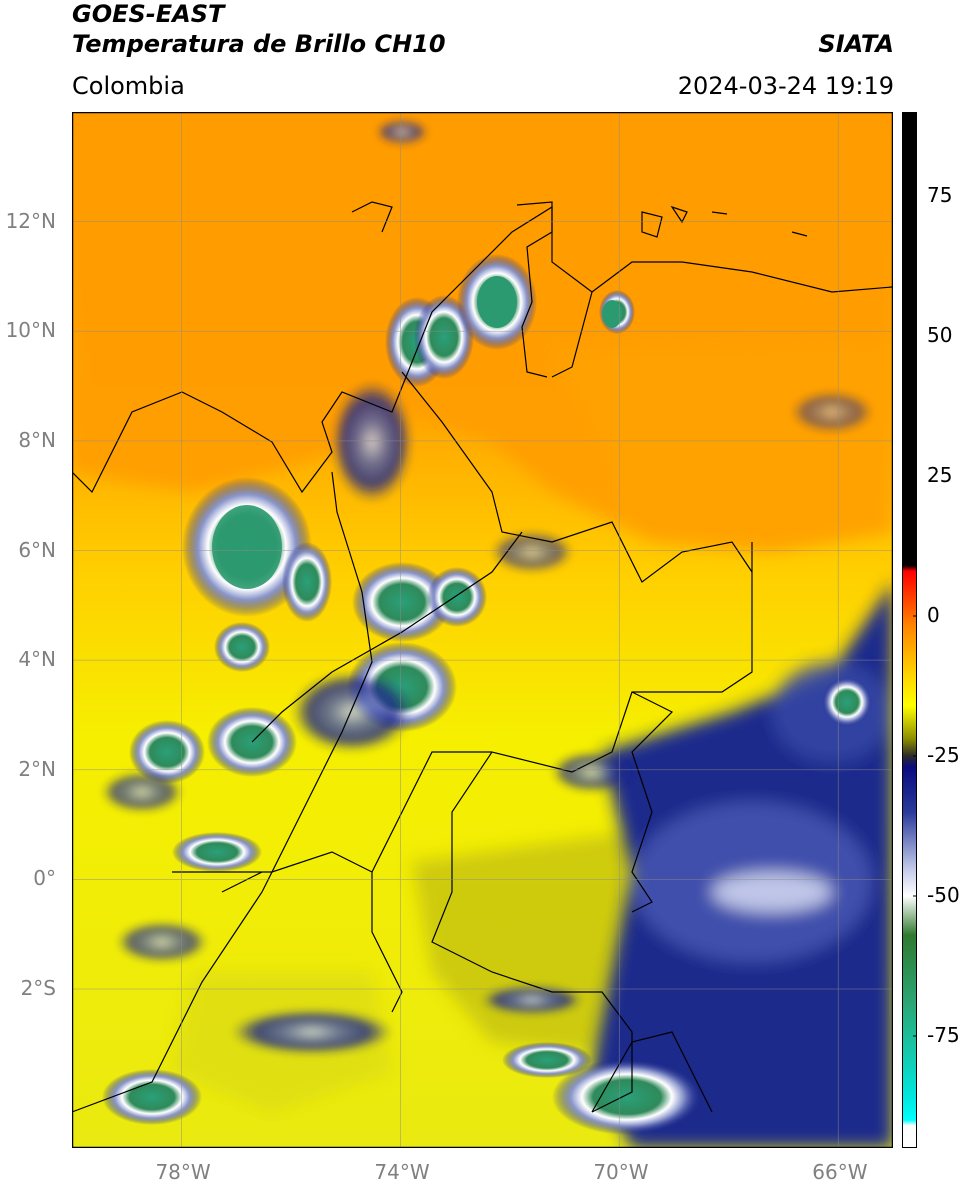 The width and height of the screenshot is (966, 1190). What do you see at coordinates (856, 44) in the screenshot?
I see `org-label: SIATA` at bounding box center [856, 44].